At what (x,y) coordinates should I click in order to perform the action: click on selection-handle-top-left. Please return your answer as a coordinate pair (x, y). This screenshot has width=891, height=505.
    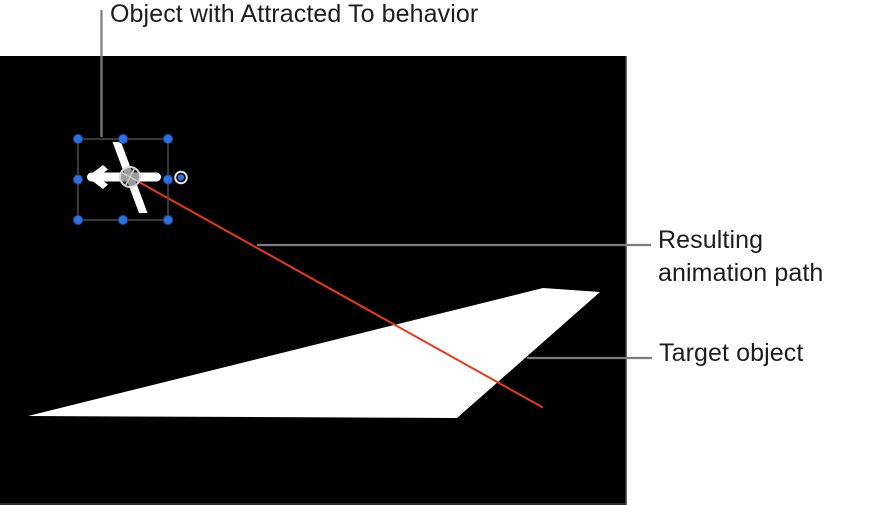
    Looking at the image, I should click on (78, 139).